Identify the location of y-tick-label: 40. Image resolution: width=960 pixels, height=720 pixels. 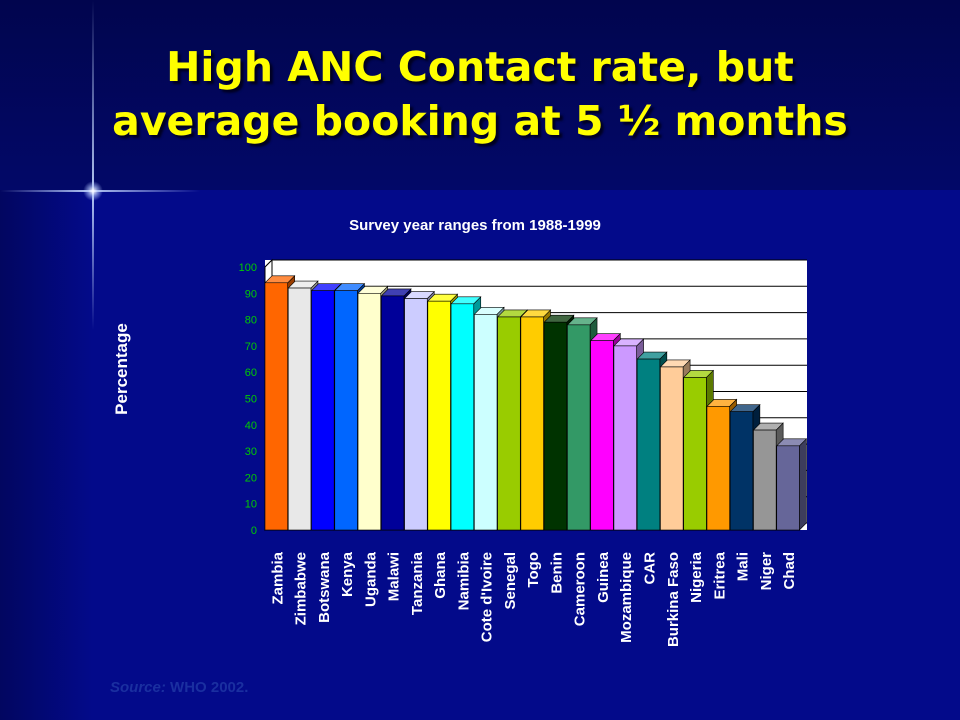
(251, 426).